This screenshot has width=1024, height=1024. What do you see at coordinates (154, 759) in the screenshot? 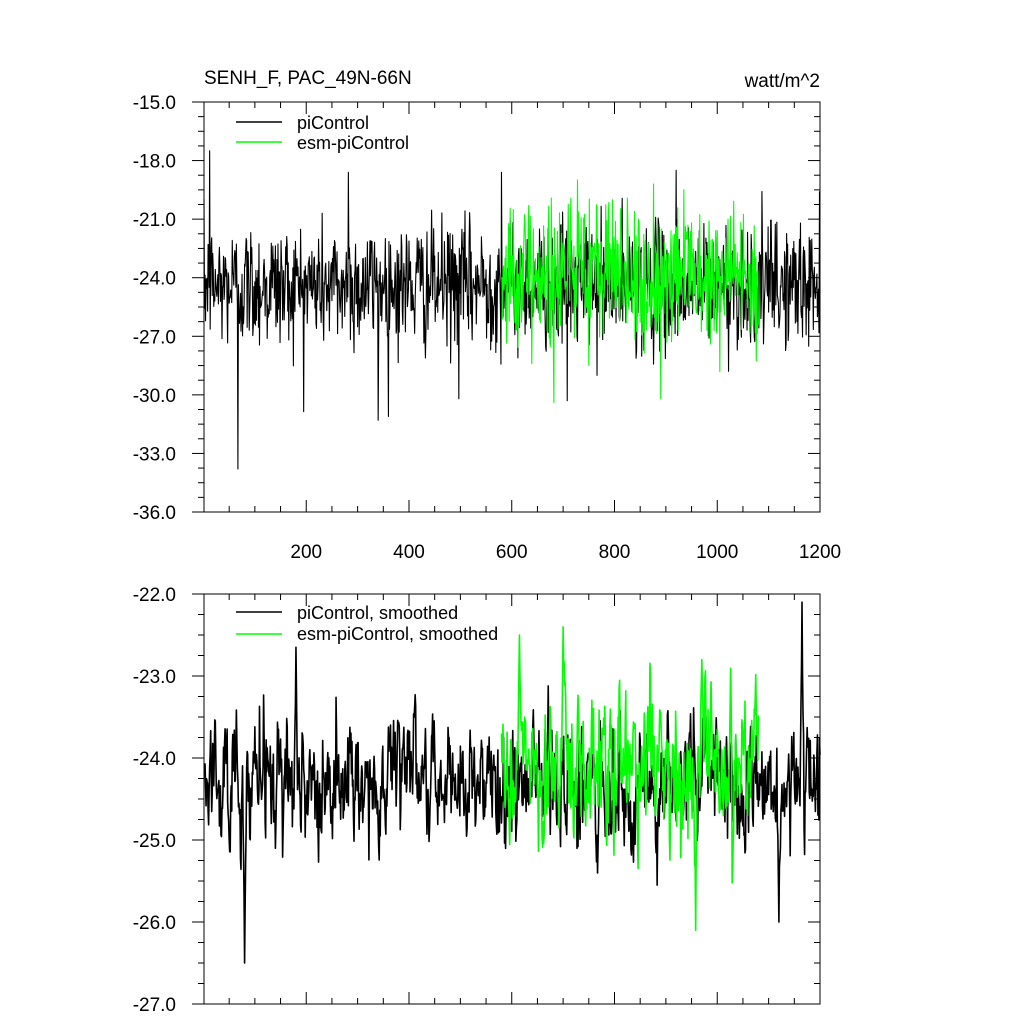
I see `bottom-panel-ytick-label: -24.0` at bounding box center [154, 759].